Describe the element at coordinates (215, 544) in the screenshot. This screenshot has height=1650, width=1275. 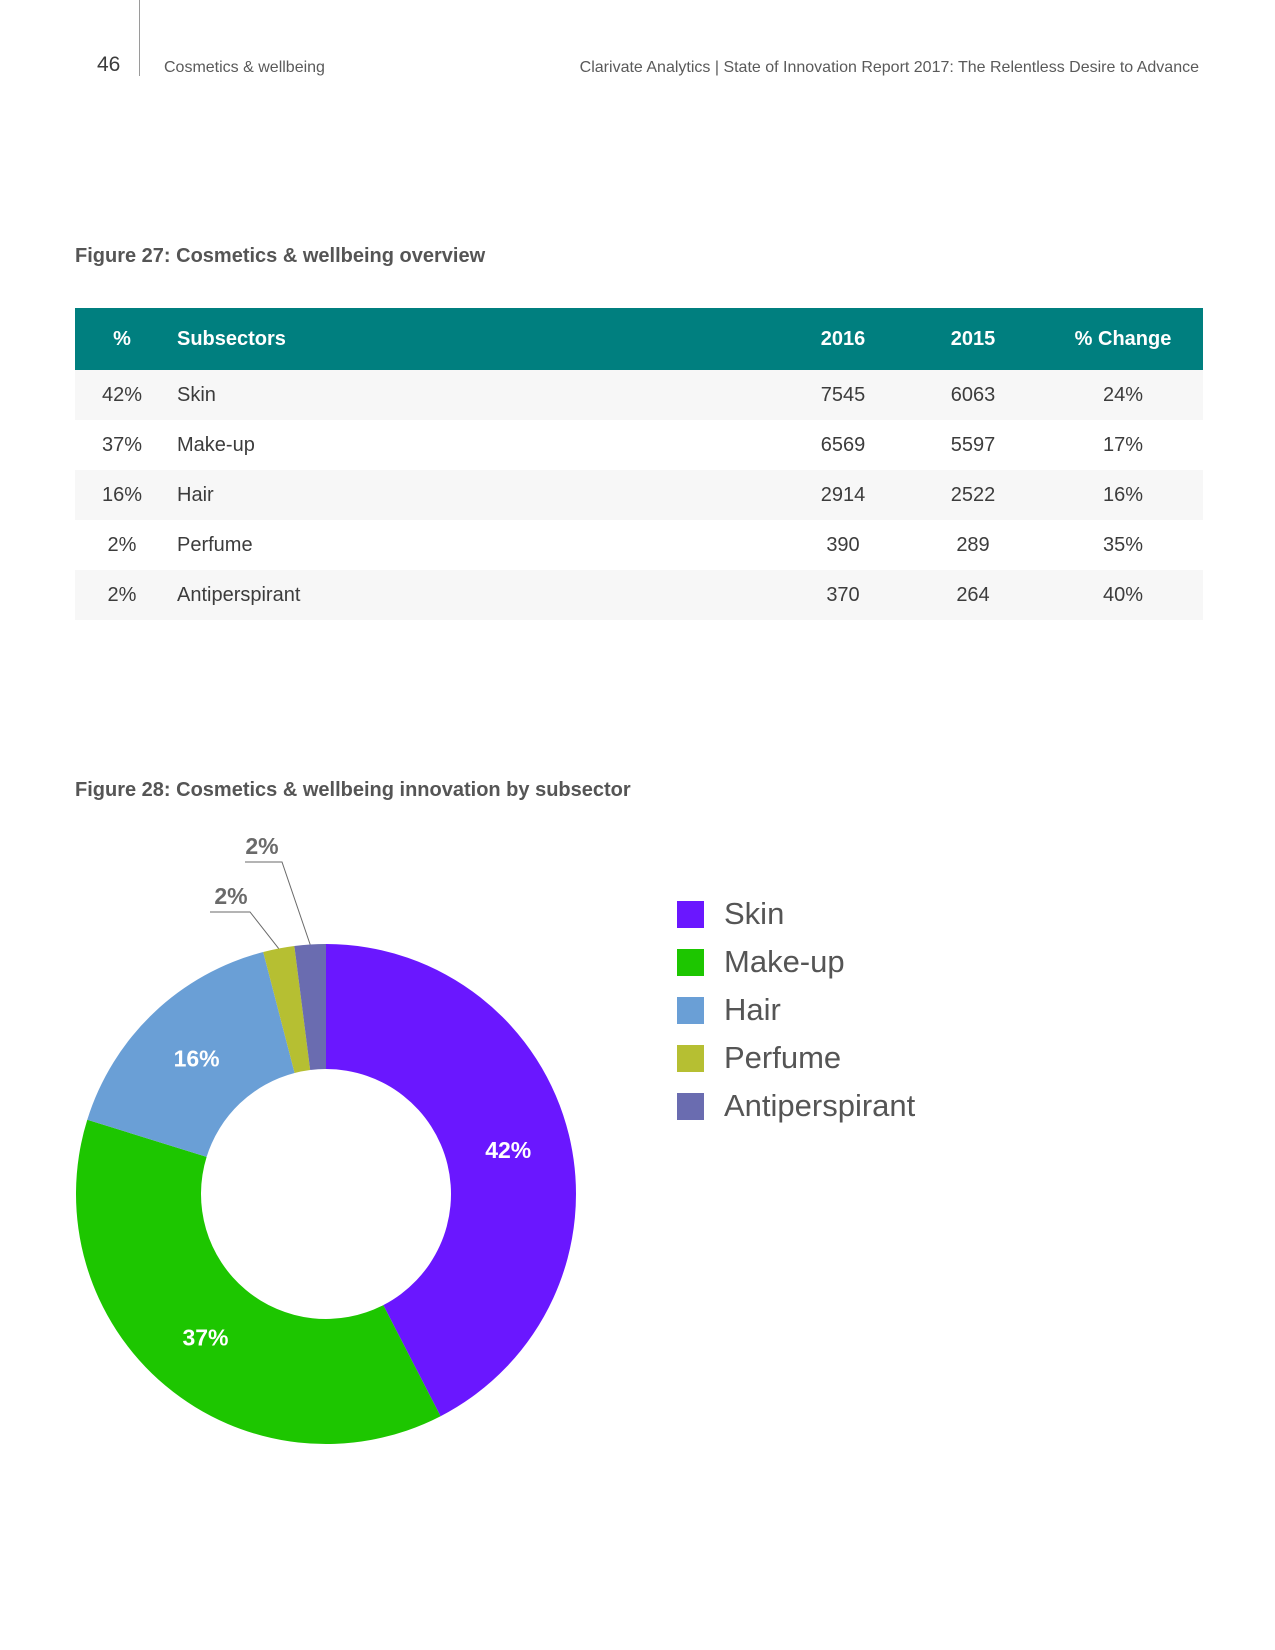
I see `cell-subsector: Perfume` at that location.